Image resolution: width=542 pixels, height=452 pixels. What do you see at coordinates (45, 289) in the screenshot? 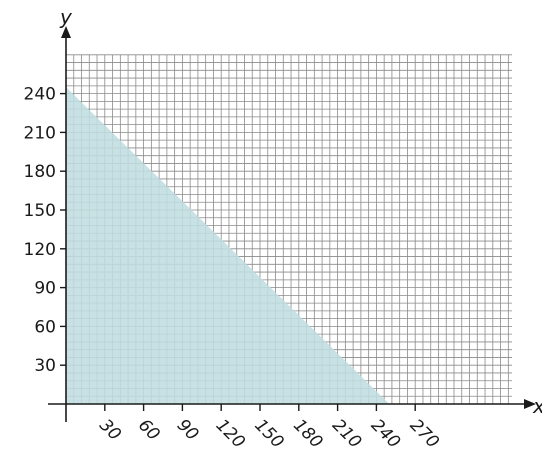
I see `y-tick-label: 90` at bounding box center [45, 289].